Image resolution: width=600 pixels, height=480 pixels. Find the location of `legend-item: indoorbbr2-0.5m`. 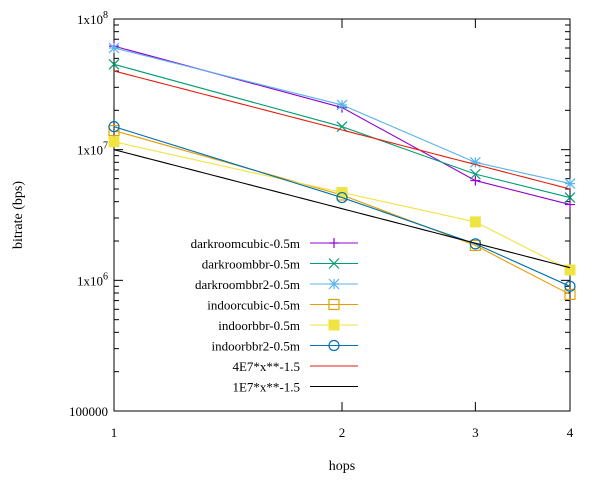

legend-item: indoorbbr2-0.5m is located at coordinates (285, 346).